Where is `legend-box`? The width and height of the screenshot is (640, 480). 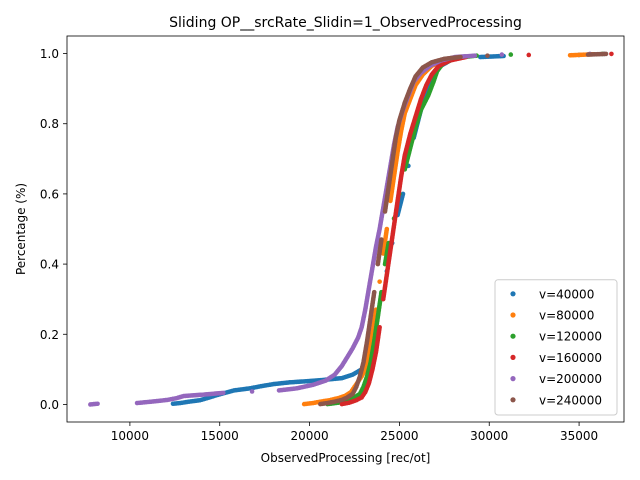 legend-box is located at coordinates (556, 347).